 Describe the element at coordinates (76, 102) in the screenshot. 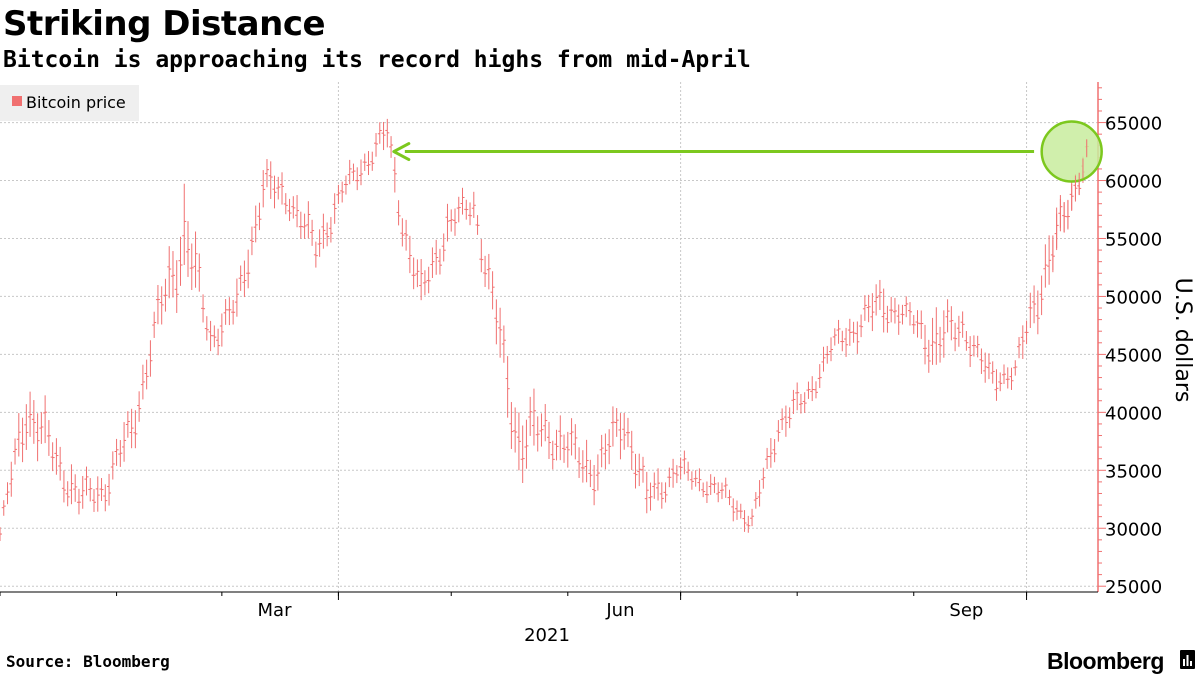

I see `legend-label: Bitcoin price` at that location.